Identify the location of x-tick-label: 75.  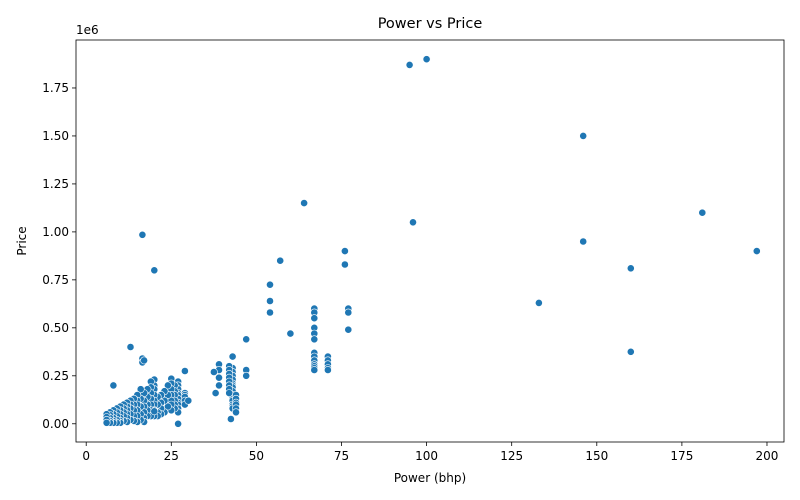
(341, 456).